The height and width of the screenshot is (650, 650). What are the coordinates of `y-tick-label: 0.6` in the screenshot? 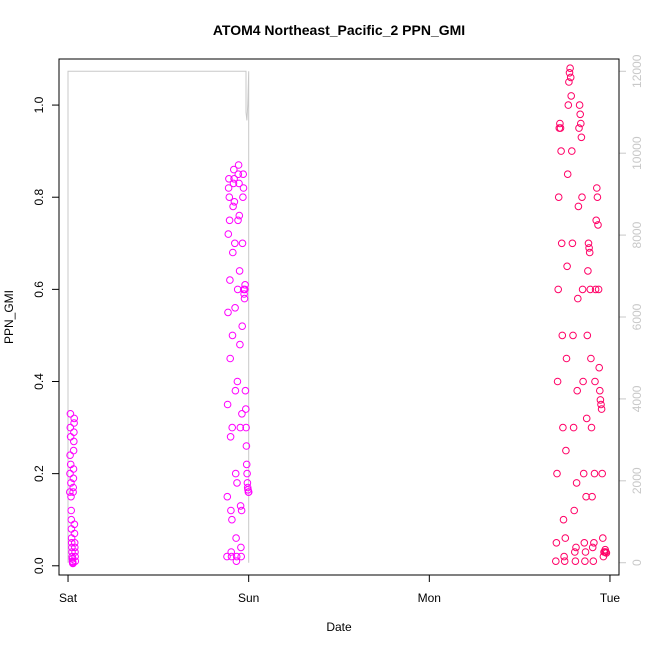 It's located at (39, 289).